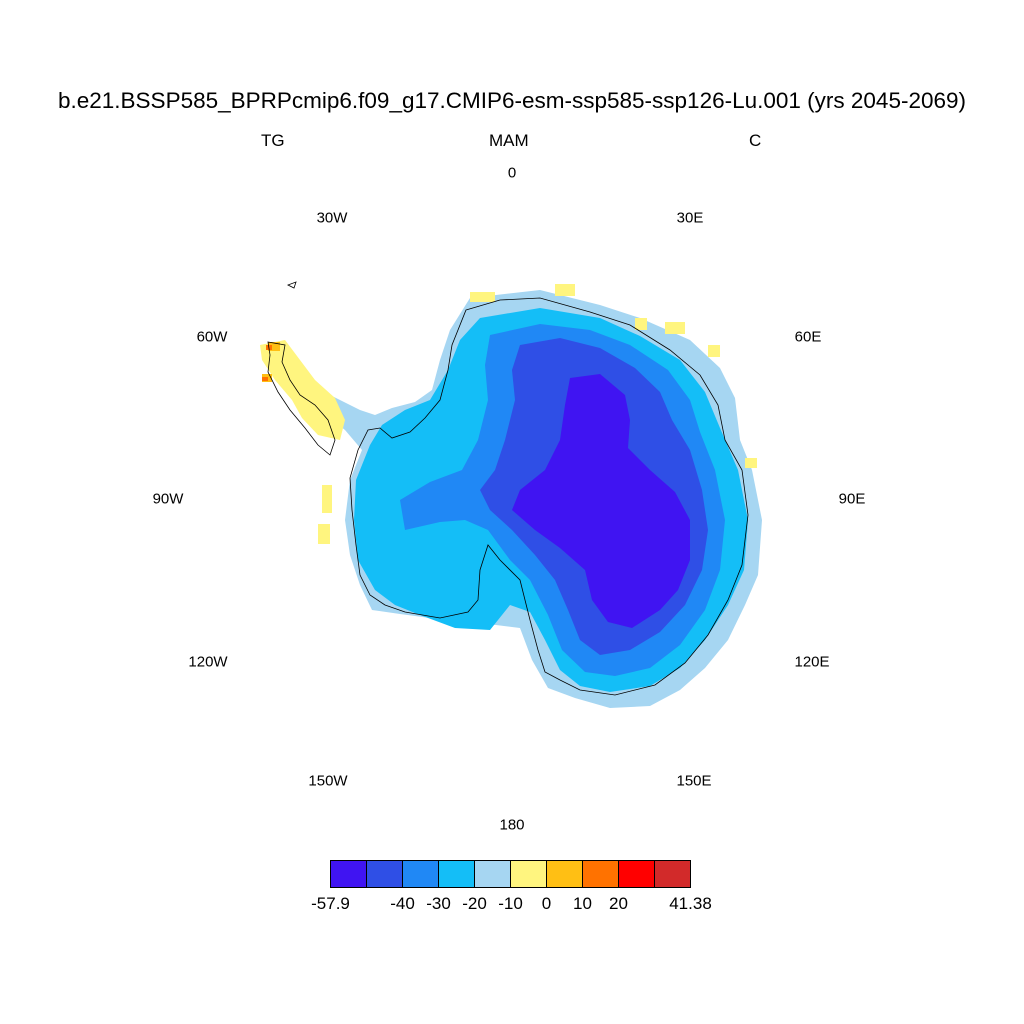 This screenshot has height=1024, width=1024. Describe the element at coordinates (546, 903) in the screenshot. I see `colorbar-tick-label: 0` at that location.